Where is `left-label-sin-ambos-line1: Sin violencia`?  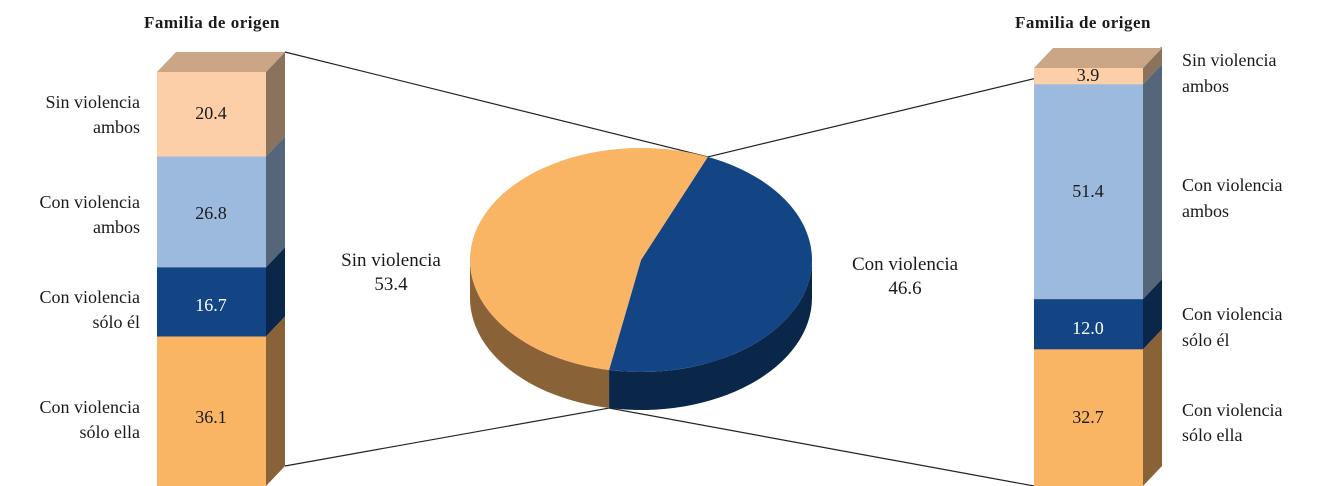
left-label-sin-ambos-line1: Sin violencia is located at coordinates (93, 102).